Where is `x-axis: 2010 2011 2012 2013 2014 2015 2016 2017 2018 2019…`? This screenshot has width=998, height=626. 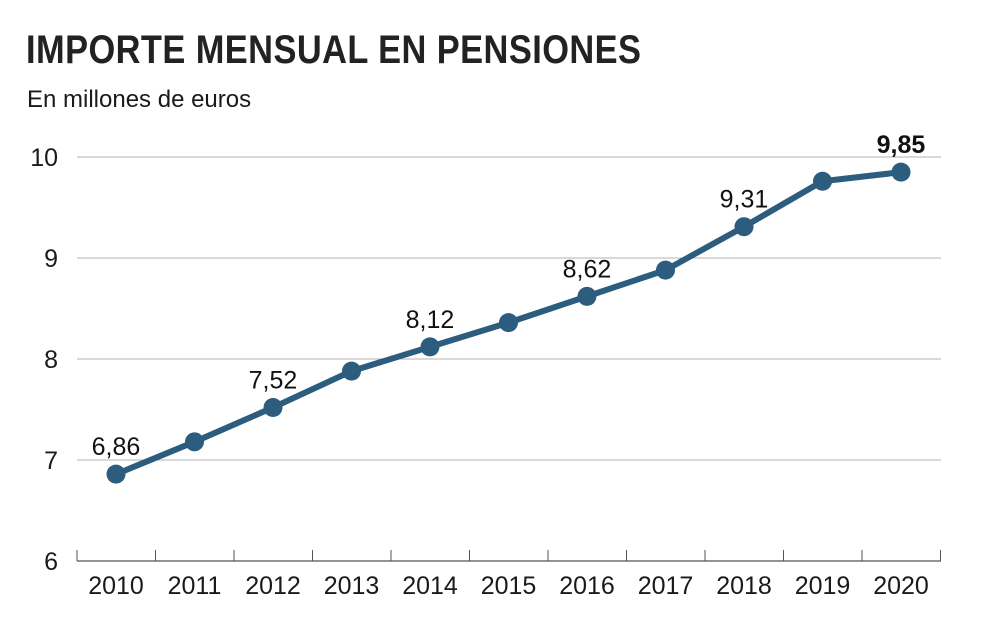
x-axis: 2010 2011 2012 2013 2014 2015 2016 2017 2018 2019… is located at coordinates (508, 575).